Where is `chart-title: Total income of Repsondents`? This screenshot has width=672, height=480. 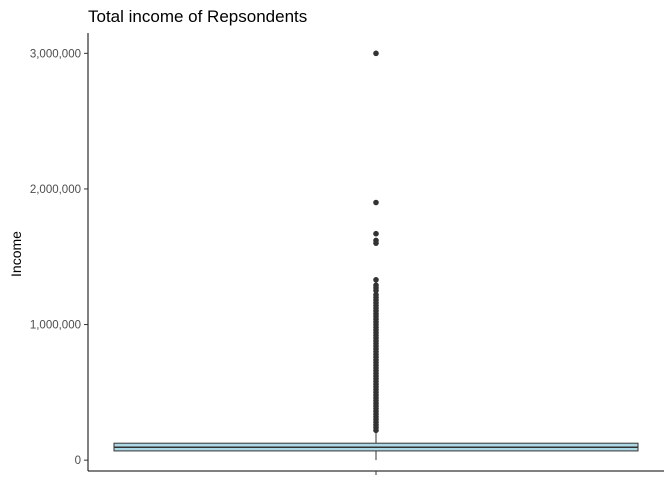 chart-title: Total income of Repsondents is located at coordinates (197, 16).